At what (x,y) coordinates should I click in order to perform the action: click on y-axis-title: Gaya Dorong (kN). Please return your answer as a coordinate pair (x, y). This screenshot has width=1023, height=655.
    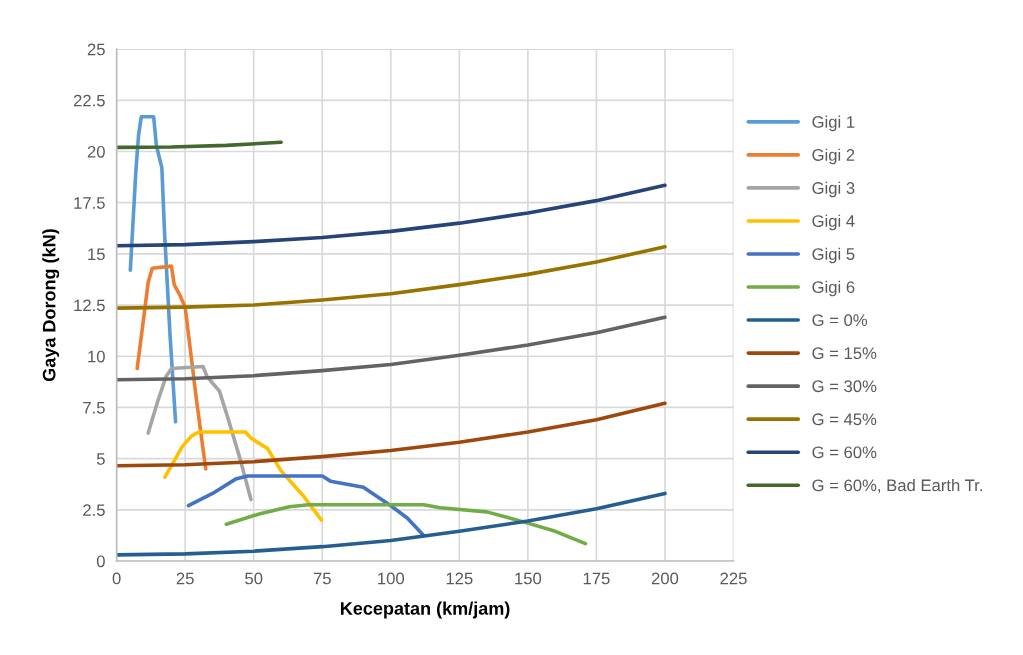
    Looking at the image, I should click on (51, 305).